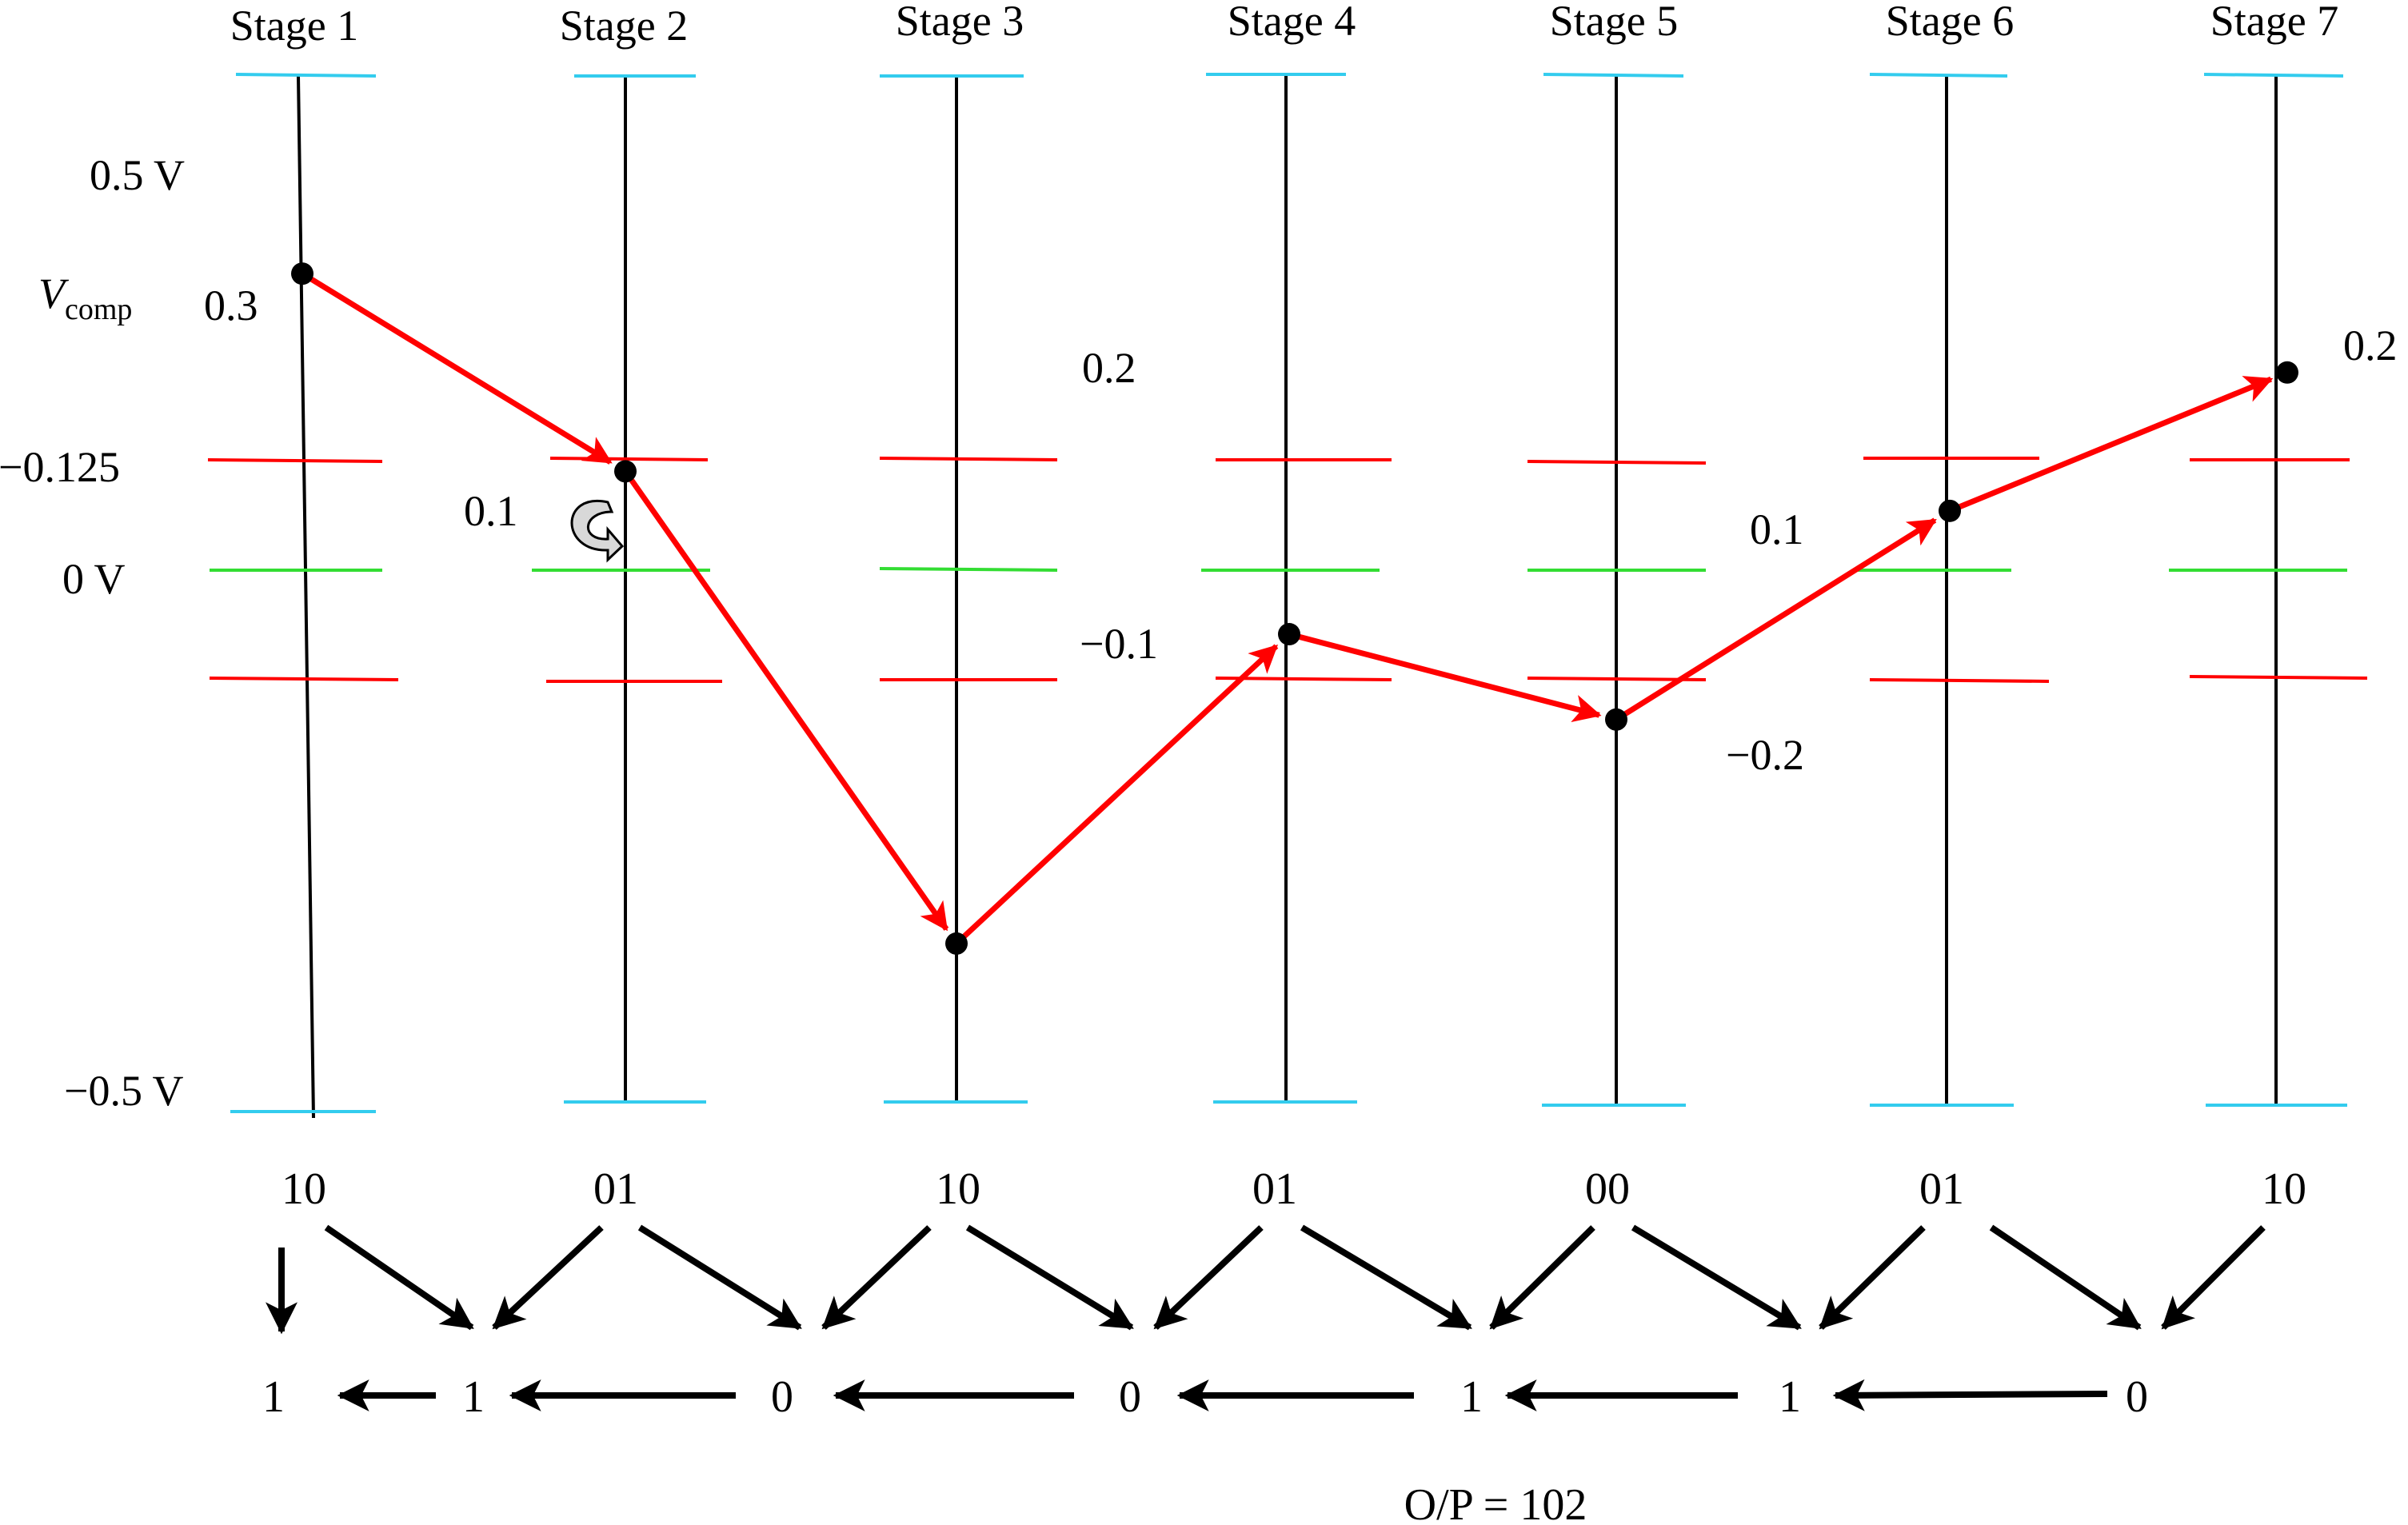  I want to click on stage-7-top-ref, so click(2273, 75).